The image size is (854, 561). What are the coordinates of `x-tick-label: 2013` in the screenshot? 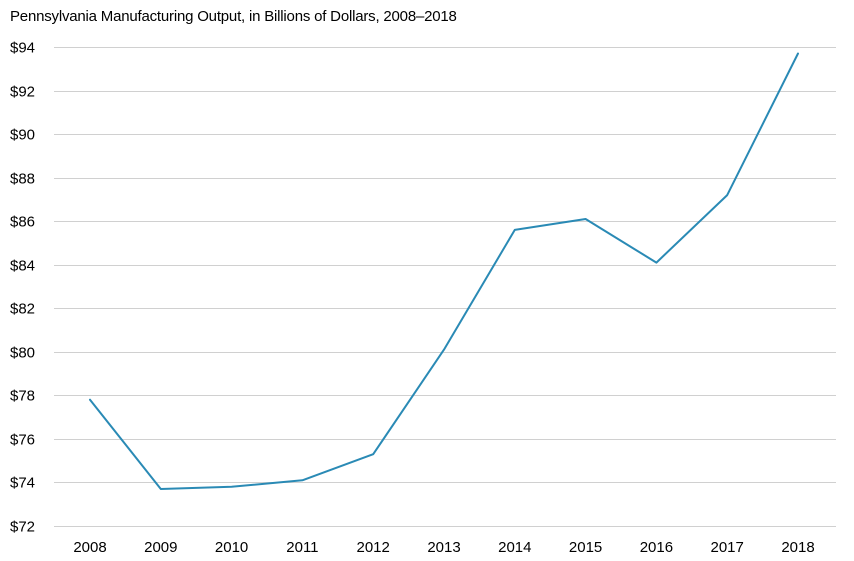 It's located at (443, 547).